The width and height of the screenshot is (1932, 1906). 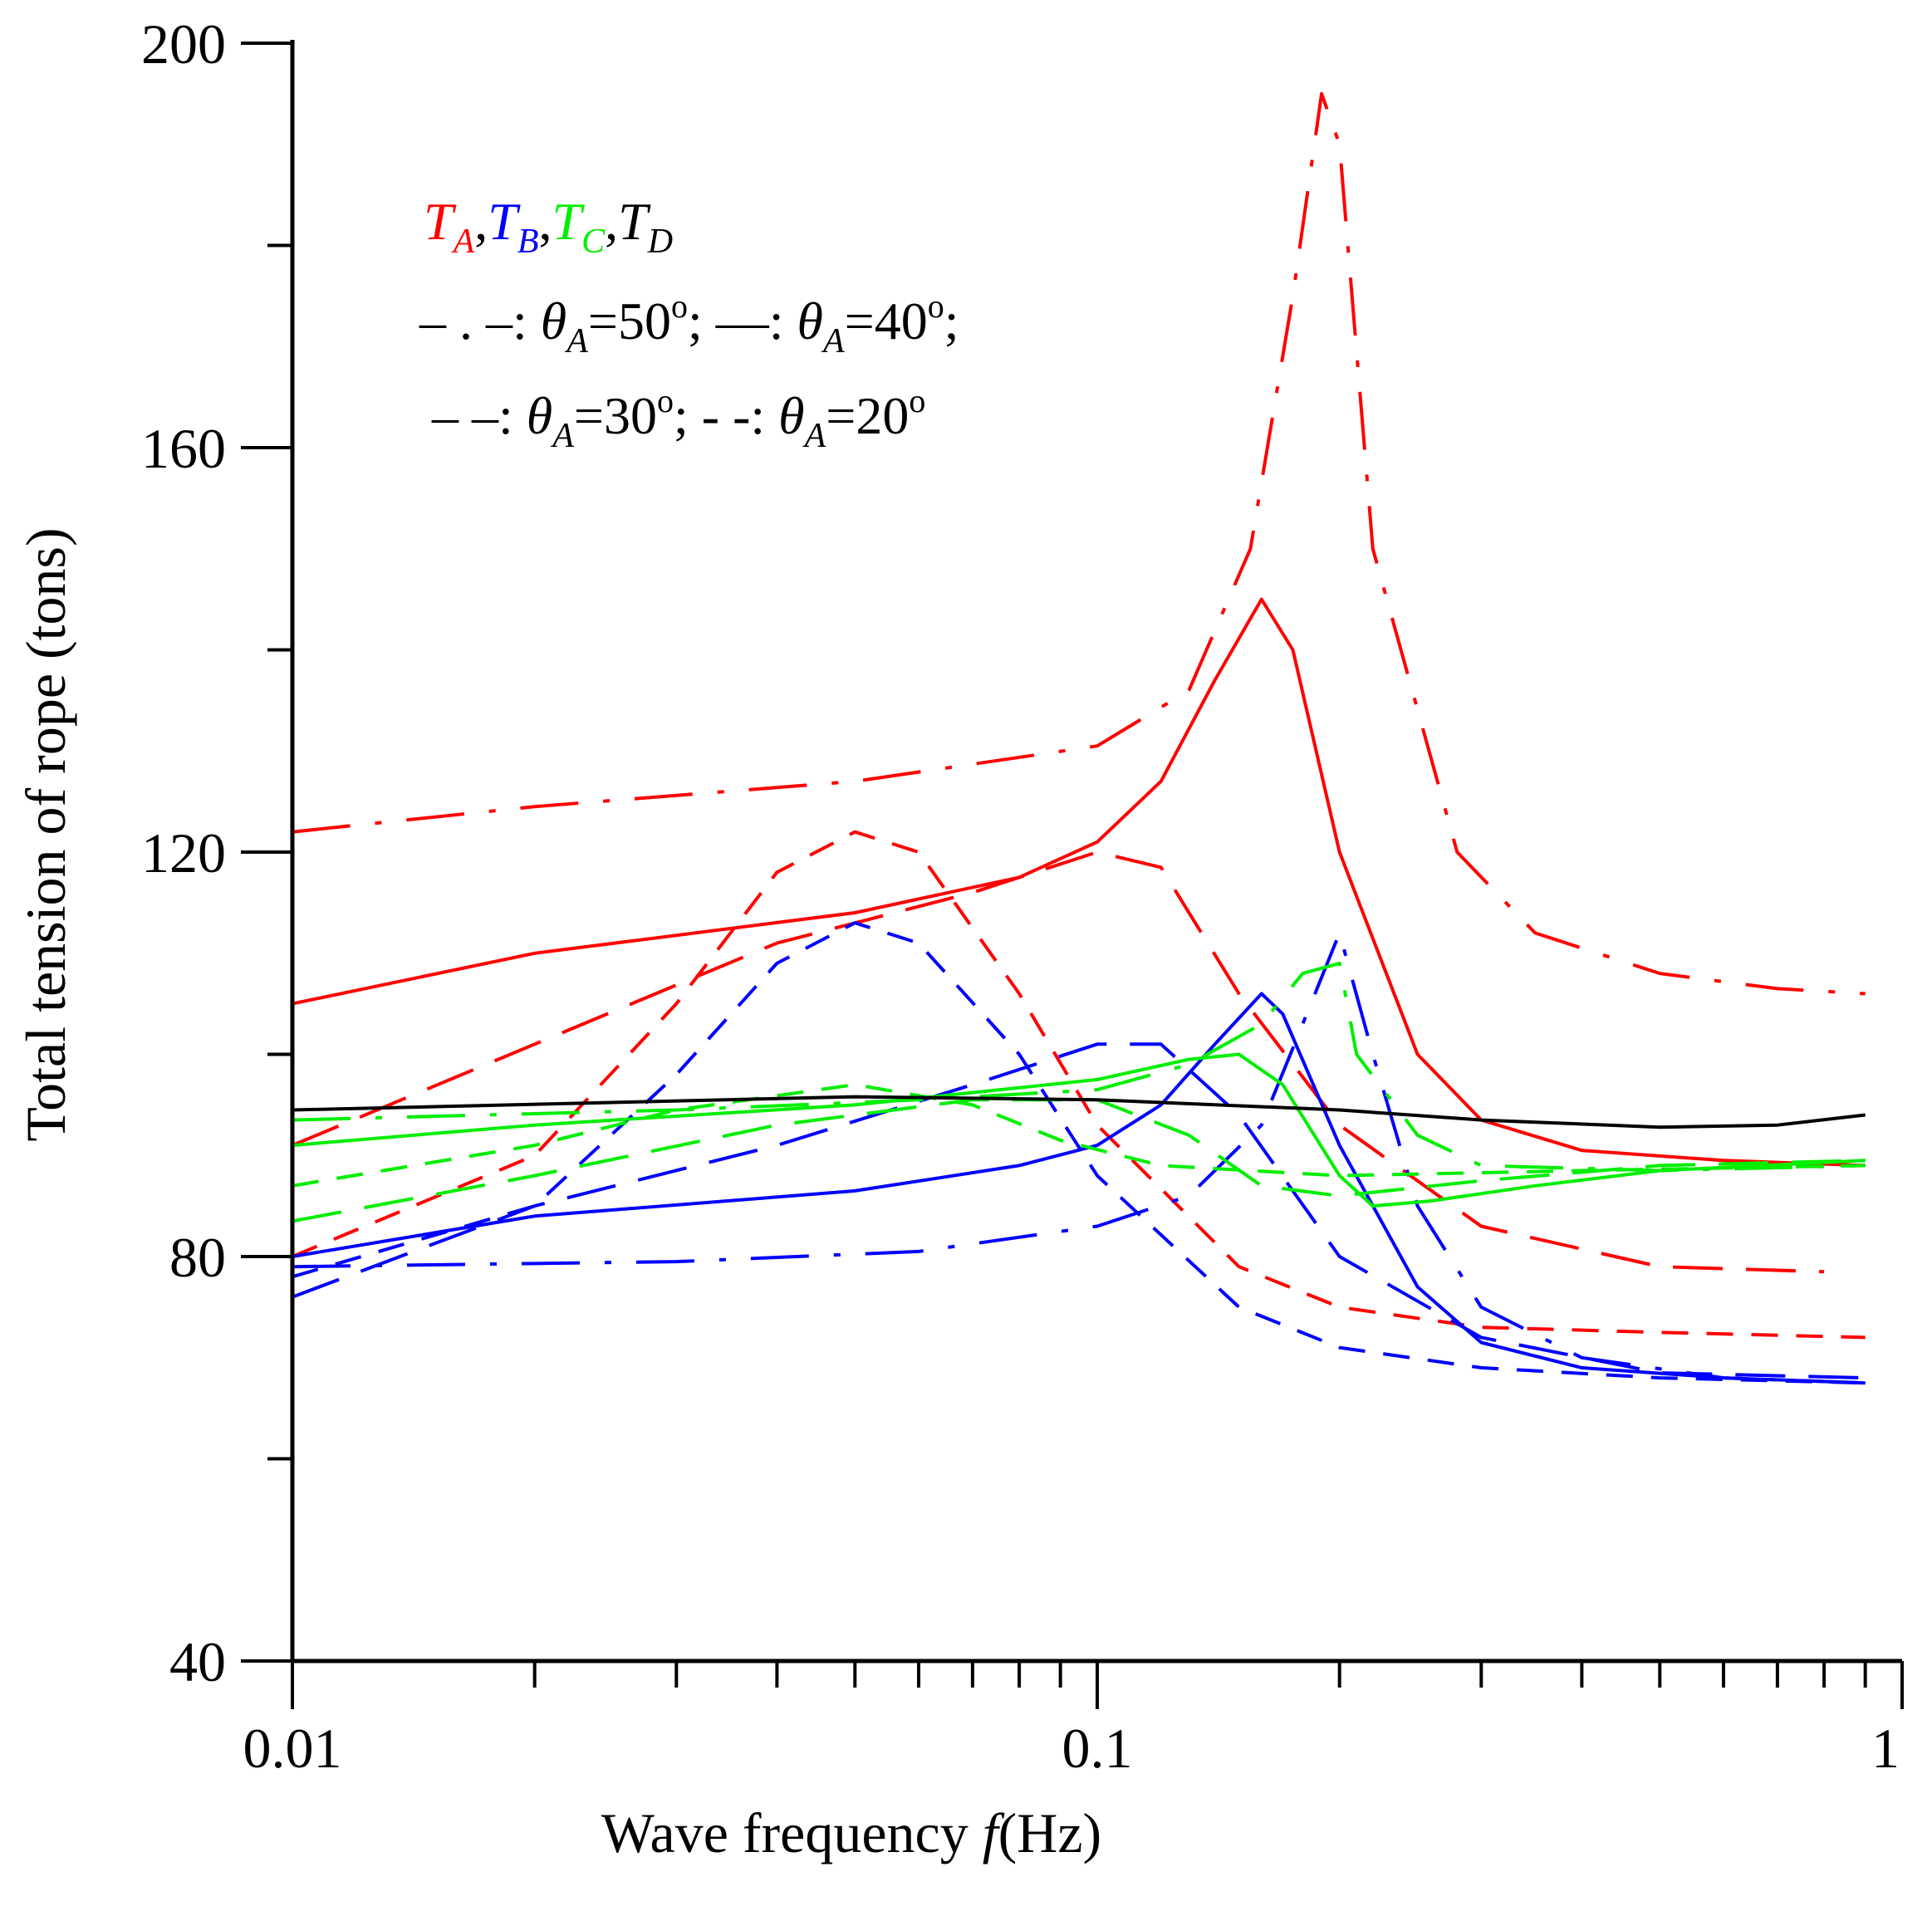 I want to click on legend-angle-value-40: =40, so click(x=886, y=321).